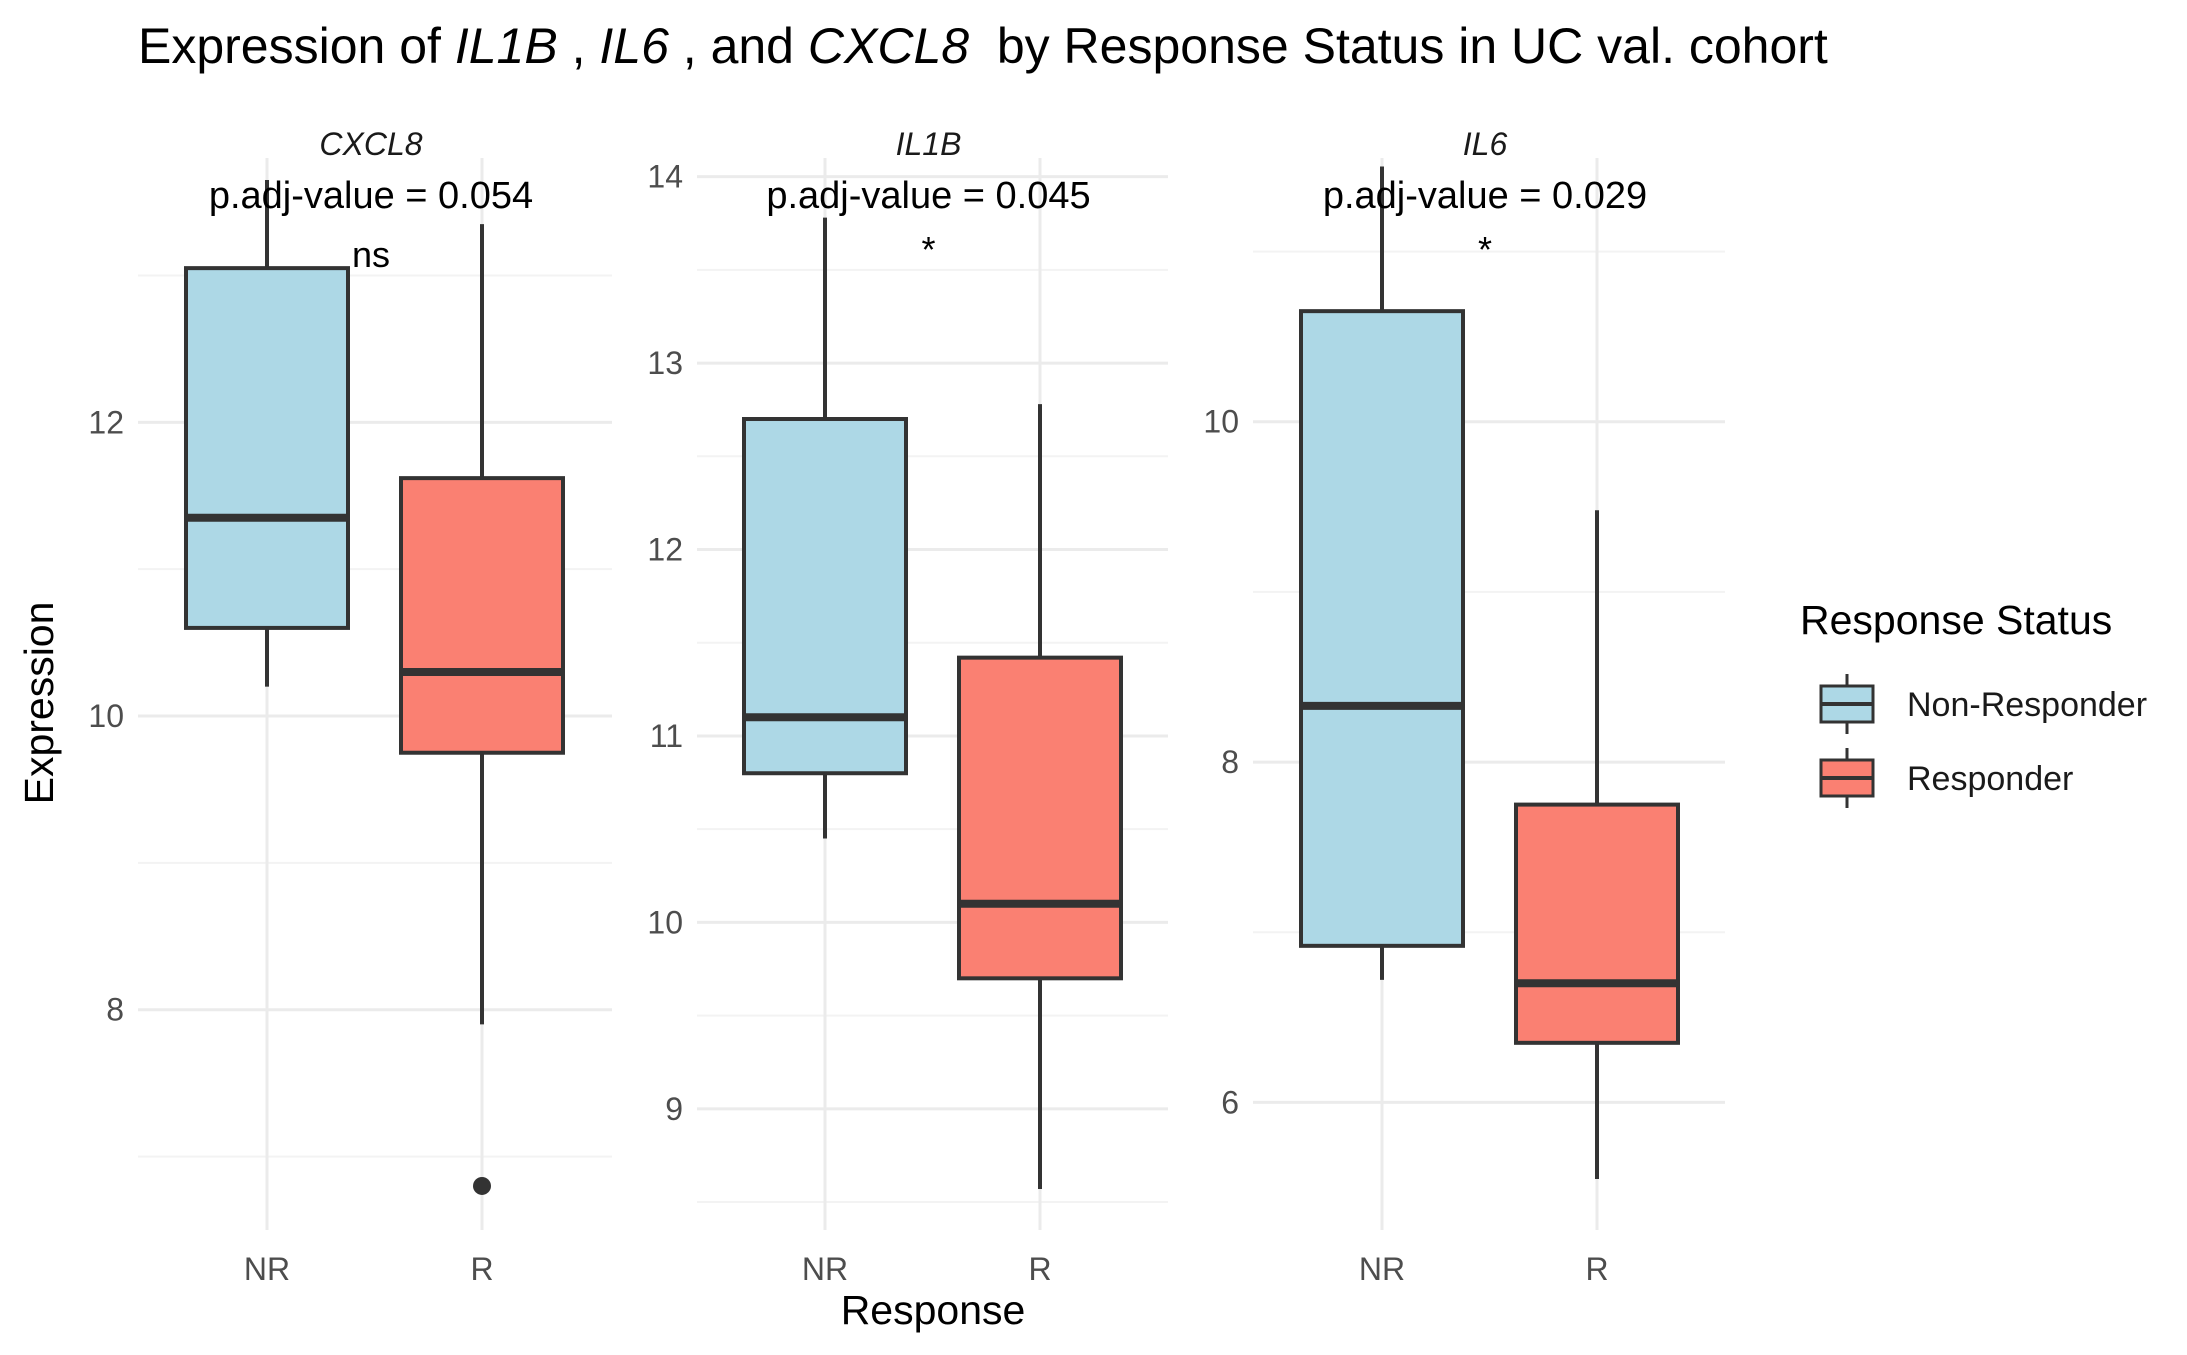  I want to click on title-part: ,, so click(579, 46).